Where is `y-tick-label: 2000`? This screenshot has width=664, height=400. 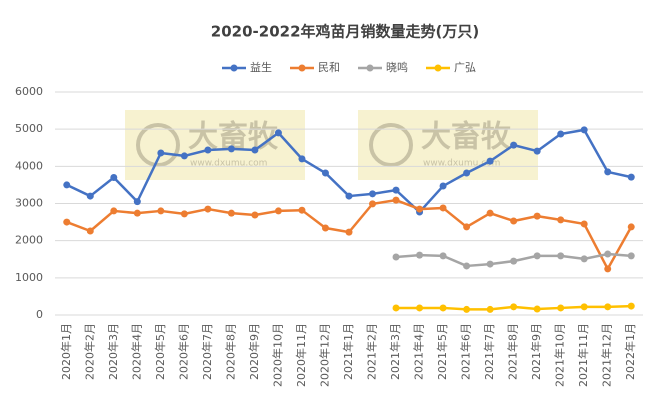 y-tick-label: 2000 is located at coordinates (29, 240).